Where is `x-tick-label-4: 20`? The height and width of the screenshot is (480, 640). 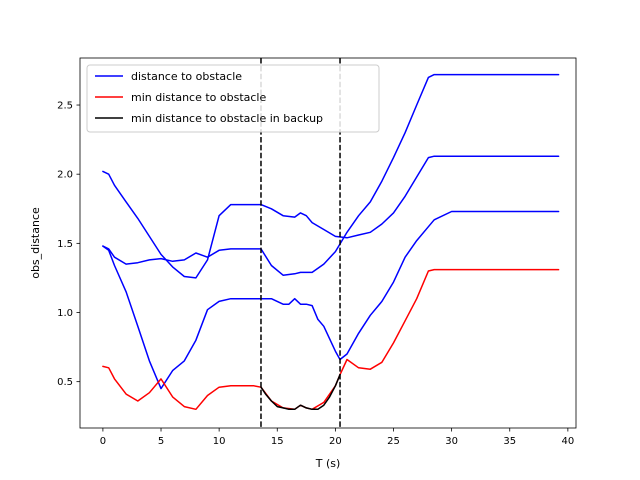 x-tick-label-4: 20 is located at coordinates (335, 441).